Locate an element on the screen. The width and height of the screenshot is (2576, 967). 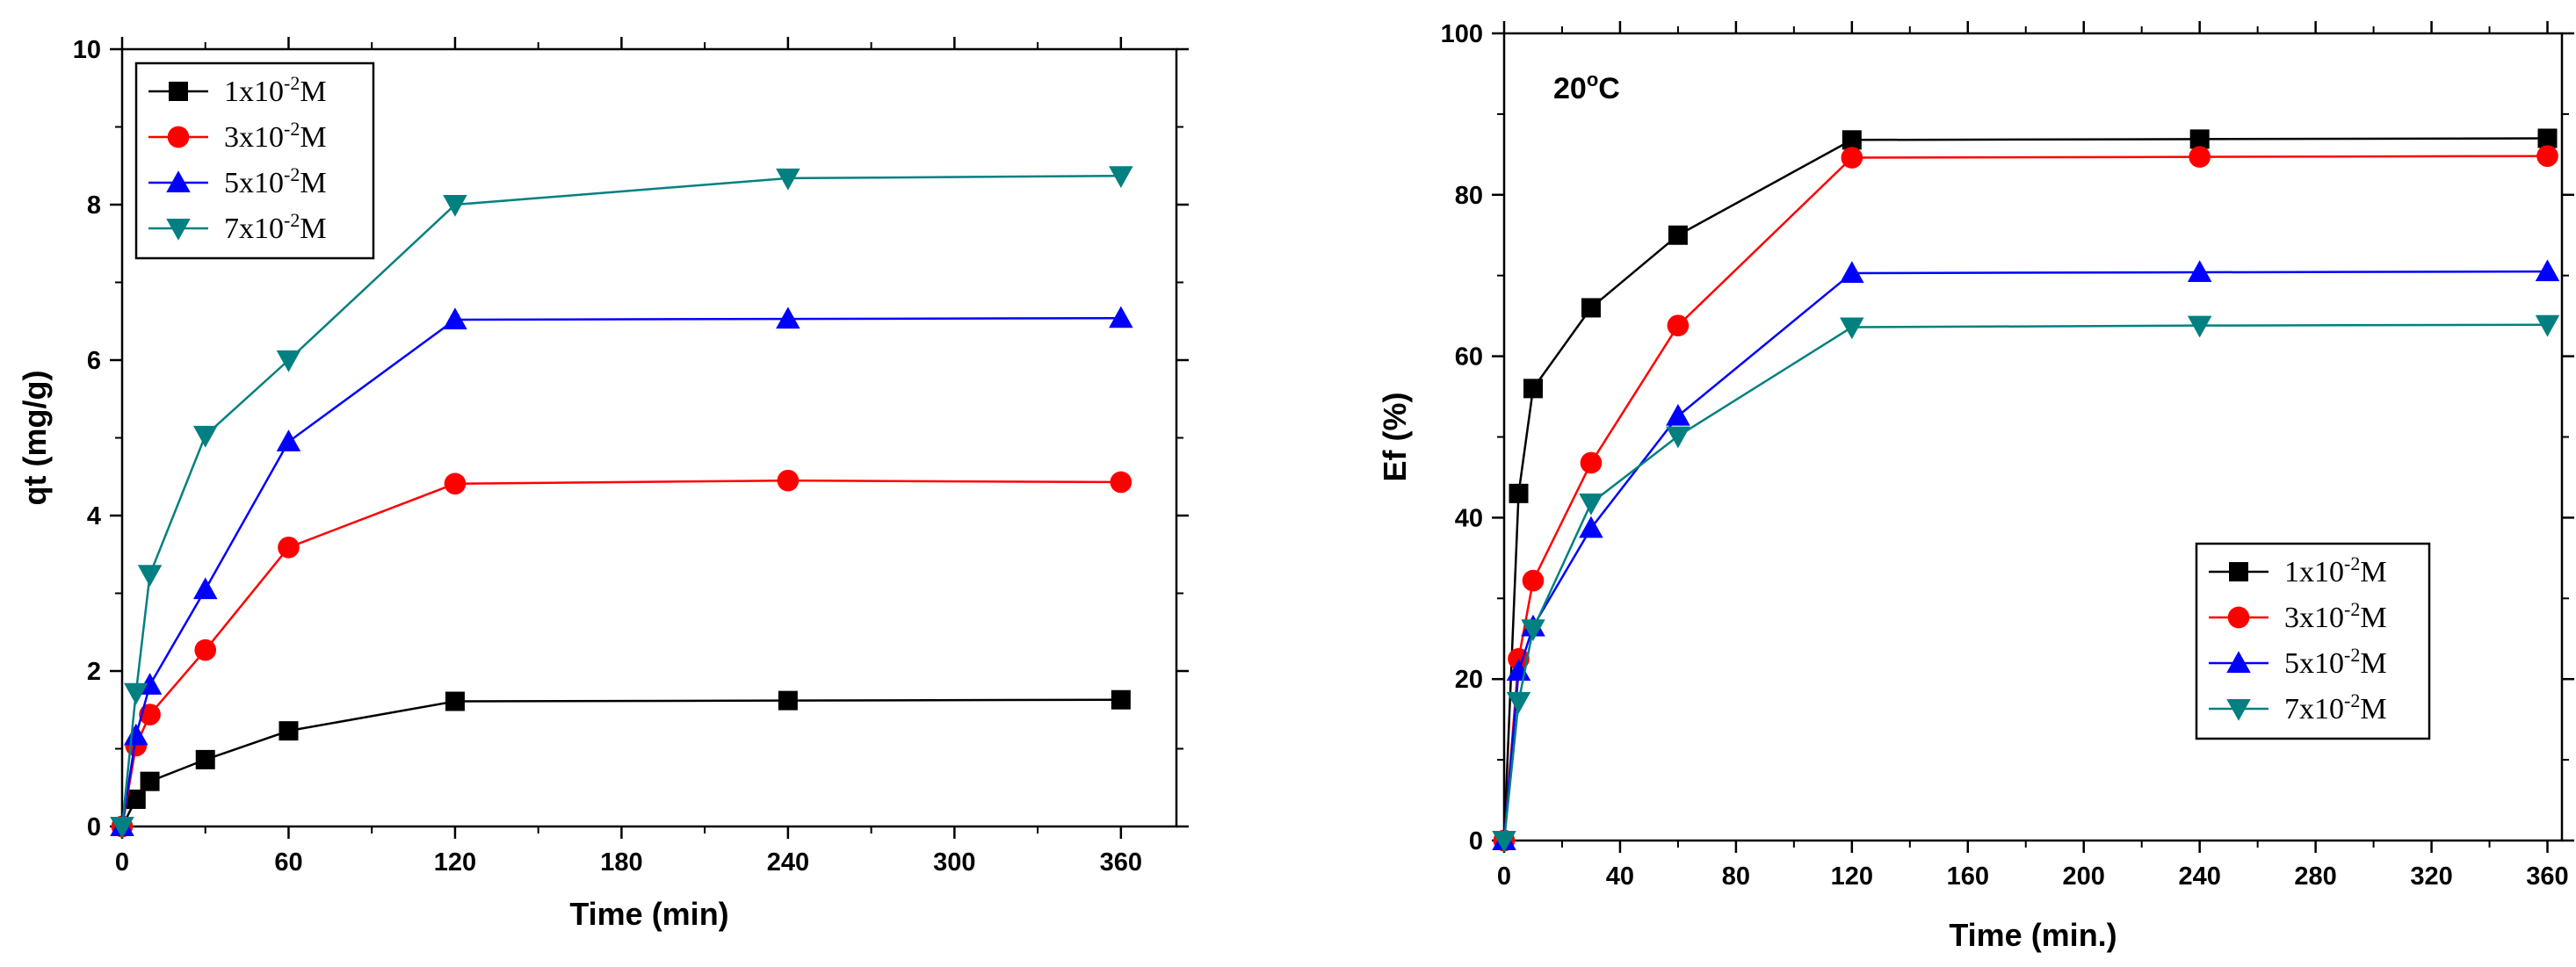
x-tick-label: 200 is located at coordinates (2084, 876).